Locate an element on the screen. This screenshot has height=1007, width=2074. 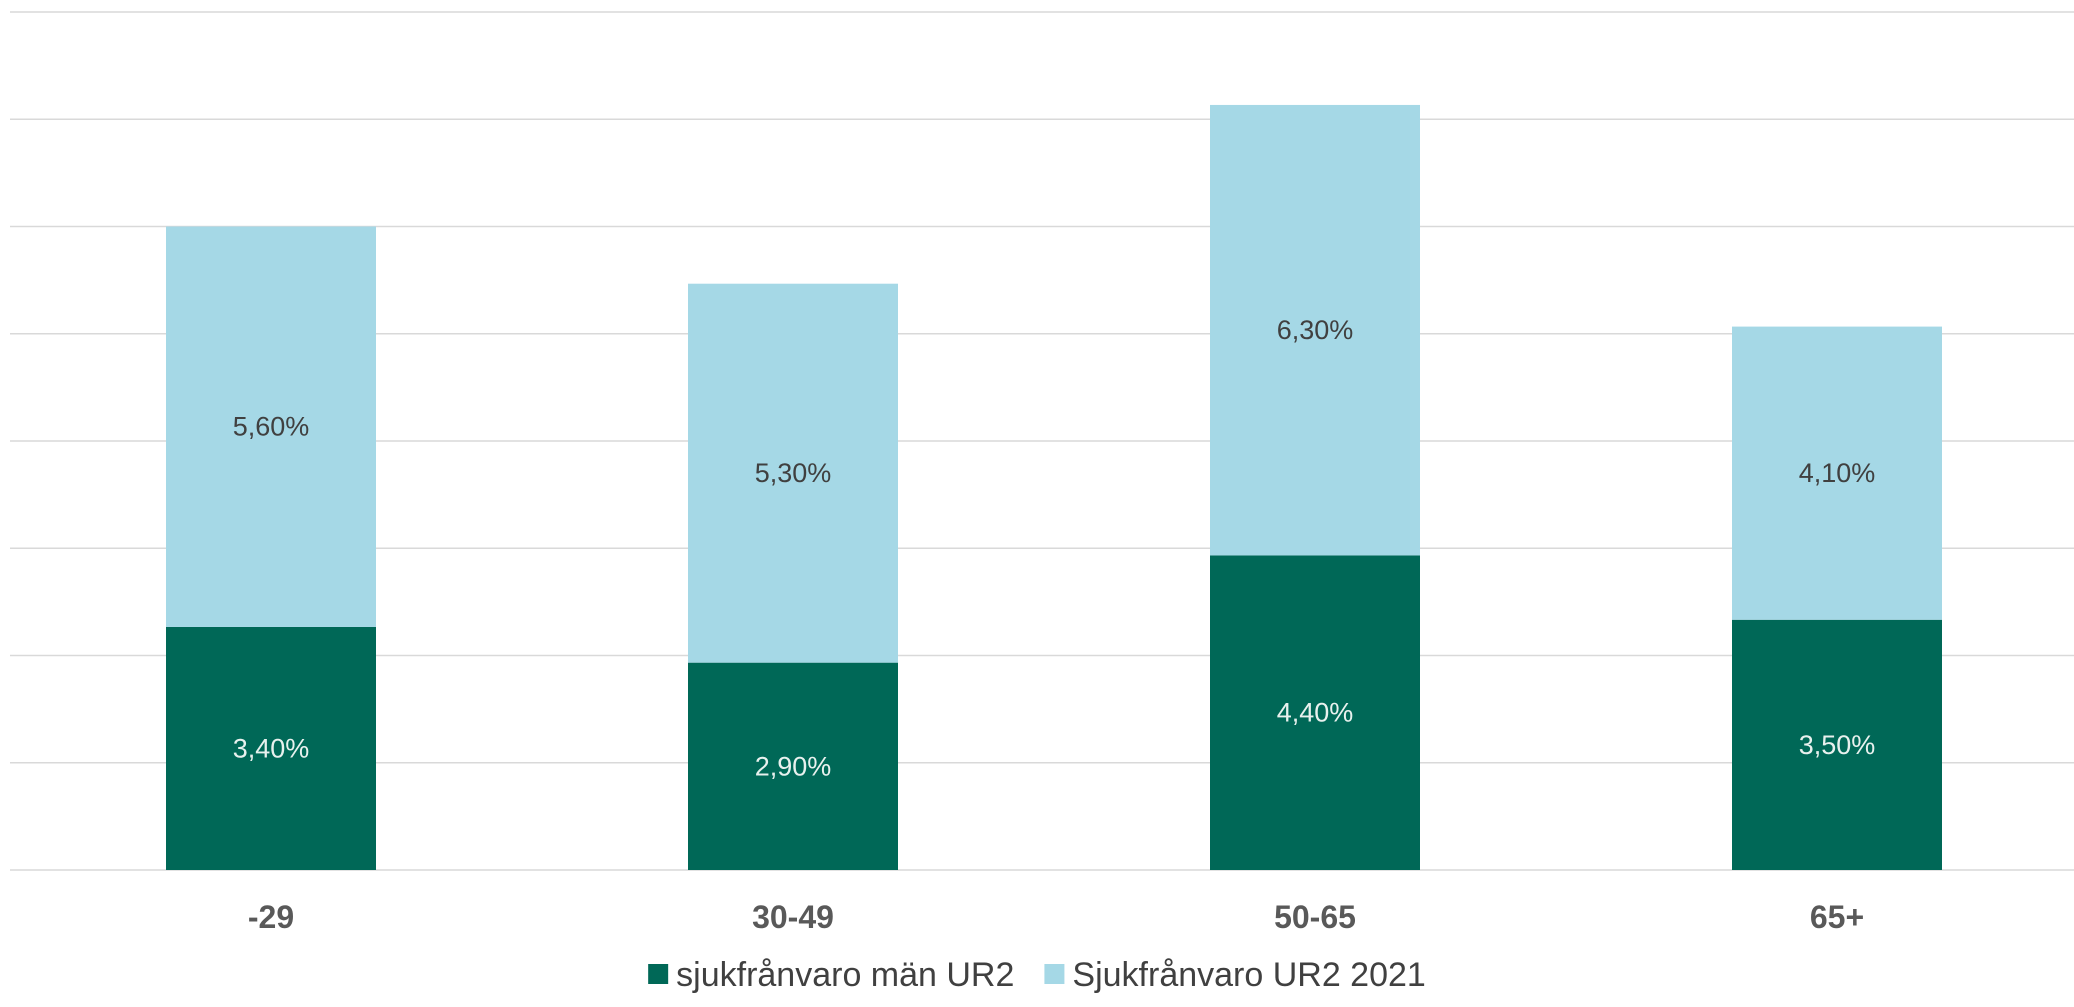
data-label: 4,40% is located at coordinates (1315, 713).